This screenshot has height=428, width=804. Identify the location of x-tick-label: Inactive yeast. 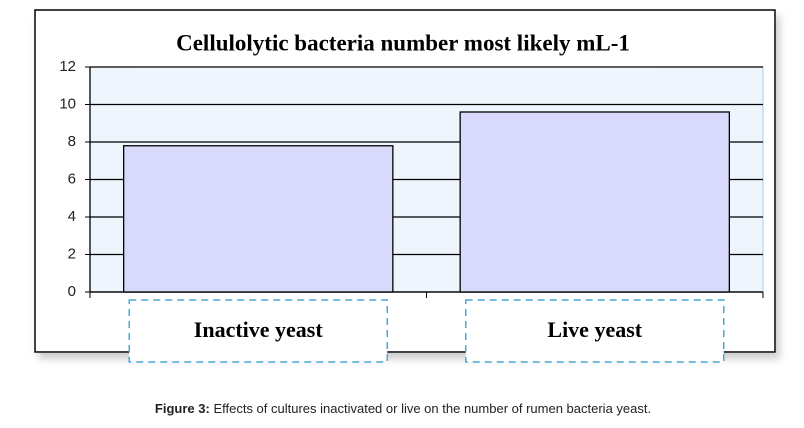
(259, 329).